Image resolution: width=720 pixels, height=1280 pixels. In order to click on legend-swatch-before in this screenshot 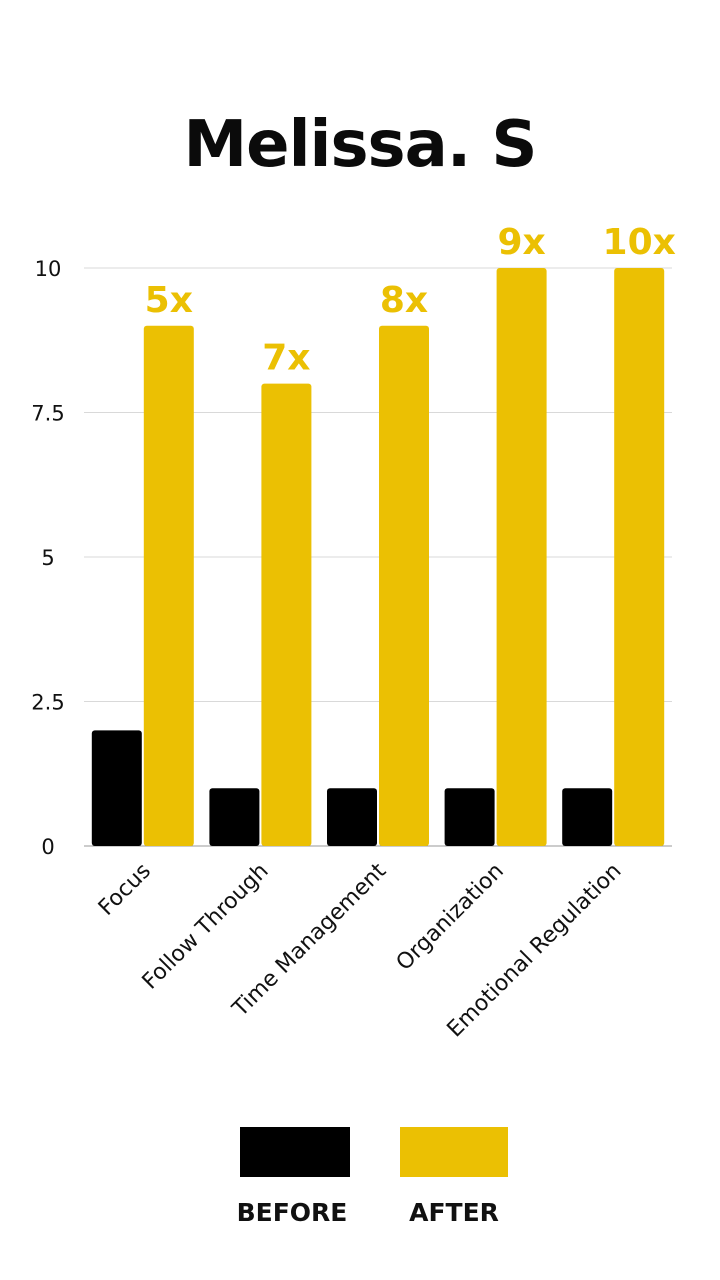, I will do `click(295, 1152)`.